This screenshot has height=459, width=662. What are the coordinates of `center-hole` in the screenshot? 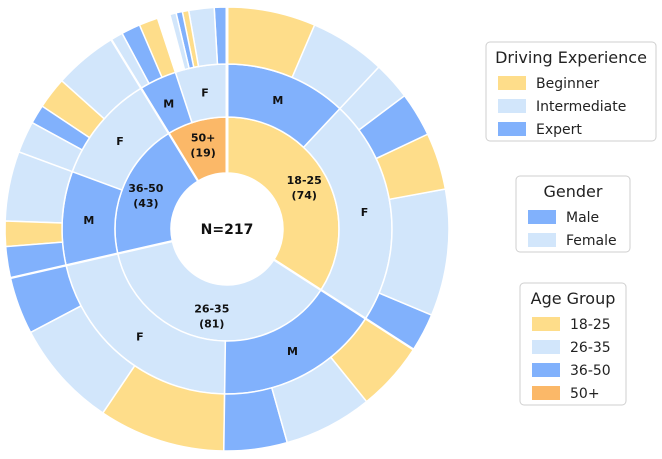 It's located at (227, 229).